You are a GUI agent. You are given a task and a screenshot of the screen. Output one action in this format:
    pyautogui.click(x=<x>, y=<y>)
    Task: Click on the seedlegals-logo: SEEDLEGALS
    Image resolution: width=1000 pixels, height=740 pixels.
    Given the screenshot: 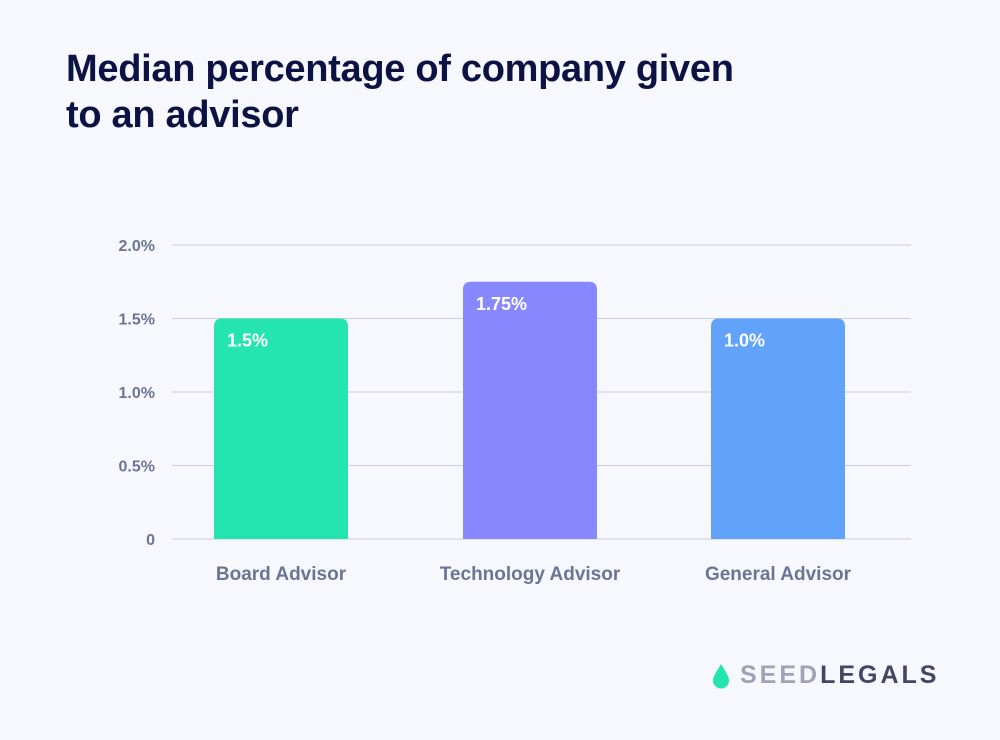 What is the action you would take?
    pyautogui.click(x=826, y=675)
    